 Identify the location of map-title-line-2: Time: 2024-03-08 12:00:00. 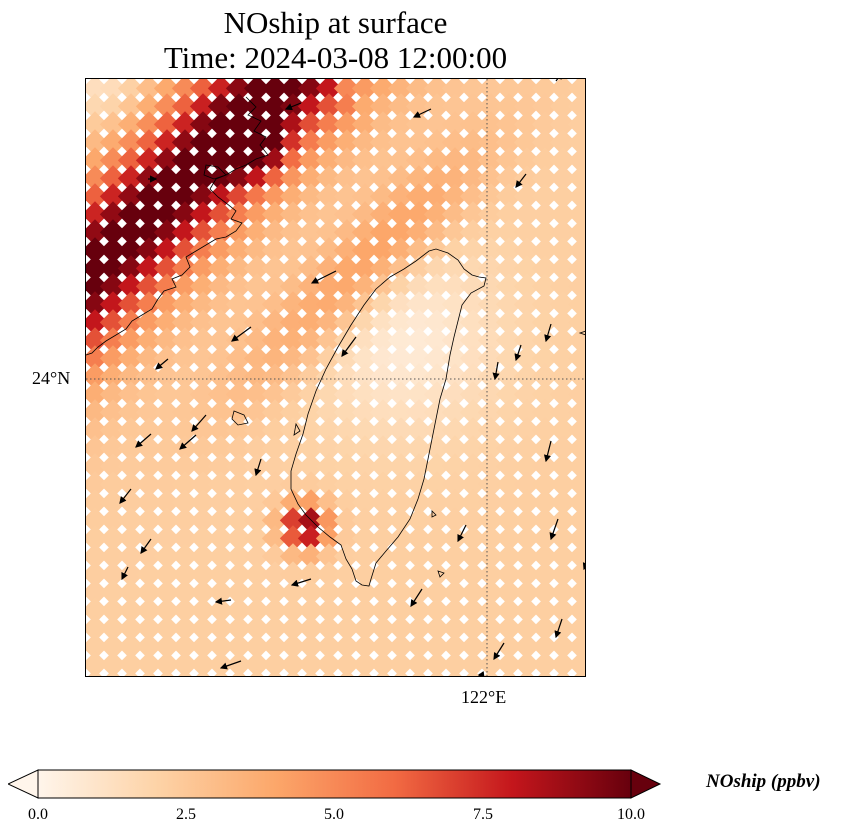
(335, 57).